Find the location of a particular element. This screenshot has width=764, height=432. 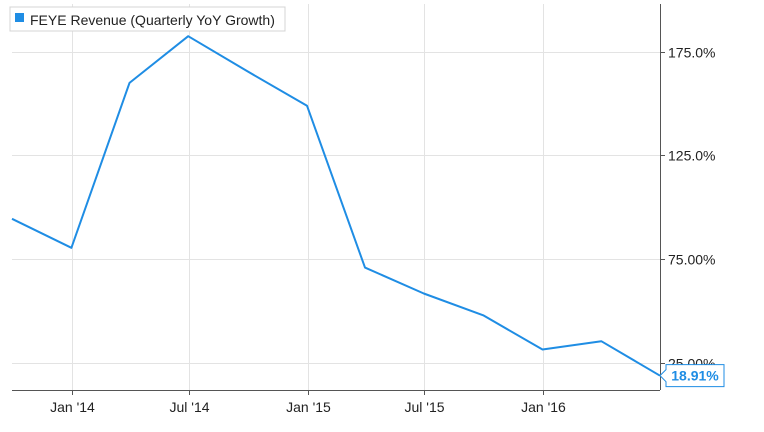

x-tick-label: Jan '15 is located at coordinates (308, 407).